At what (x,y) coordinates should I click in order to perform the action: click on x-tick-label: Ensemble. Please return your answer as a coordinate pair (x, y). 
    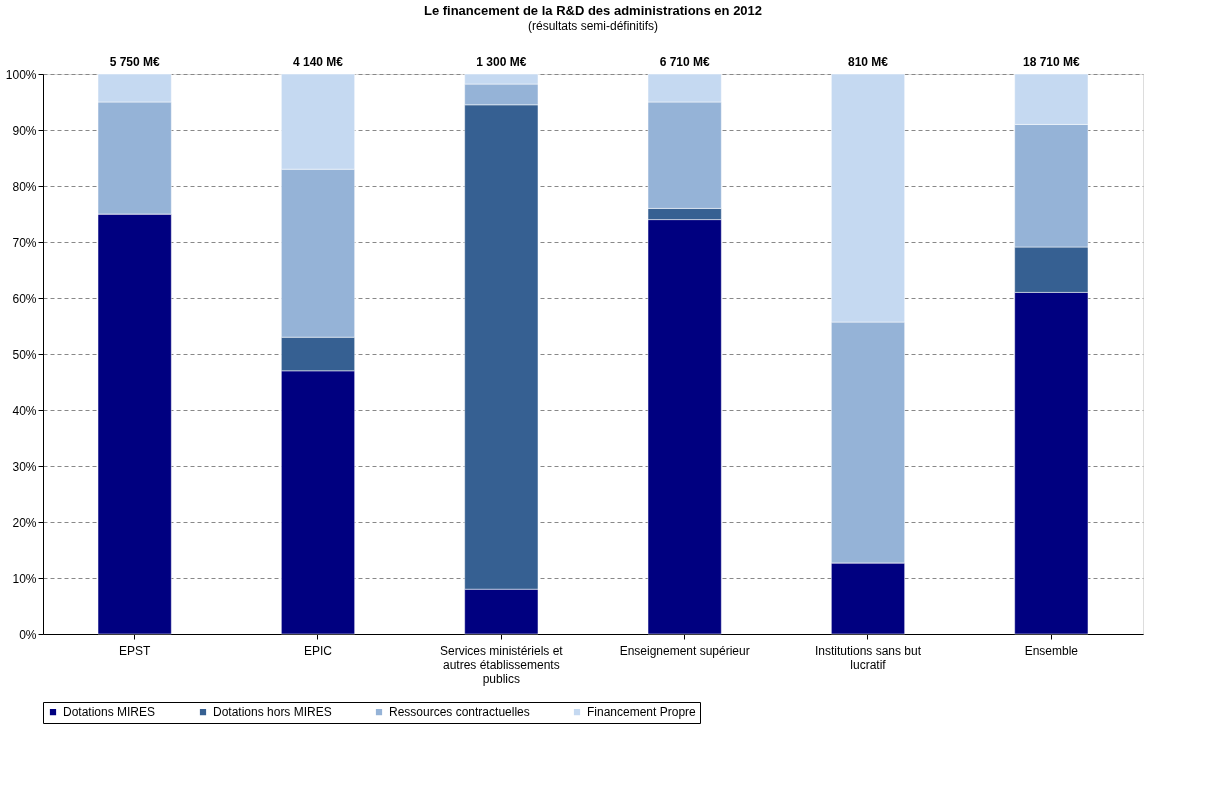
    Looking at the image, I should click on (1051, 650).